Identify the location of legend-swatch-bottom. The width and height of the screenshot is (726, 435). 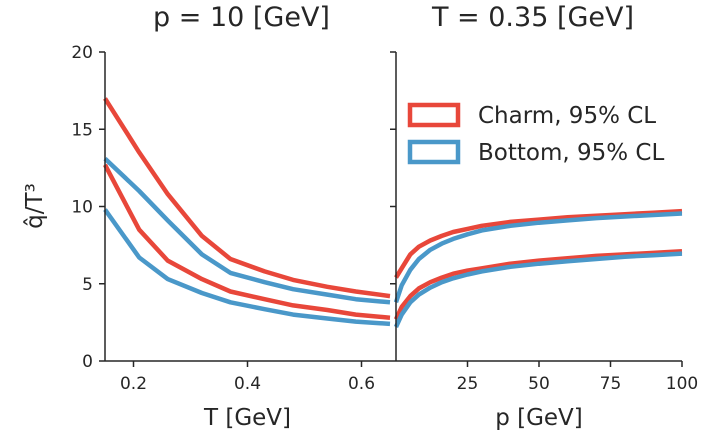
(434, 152).